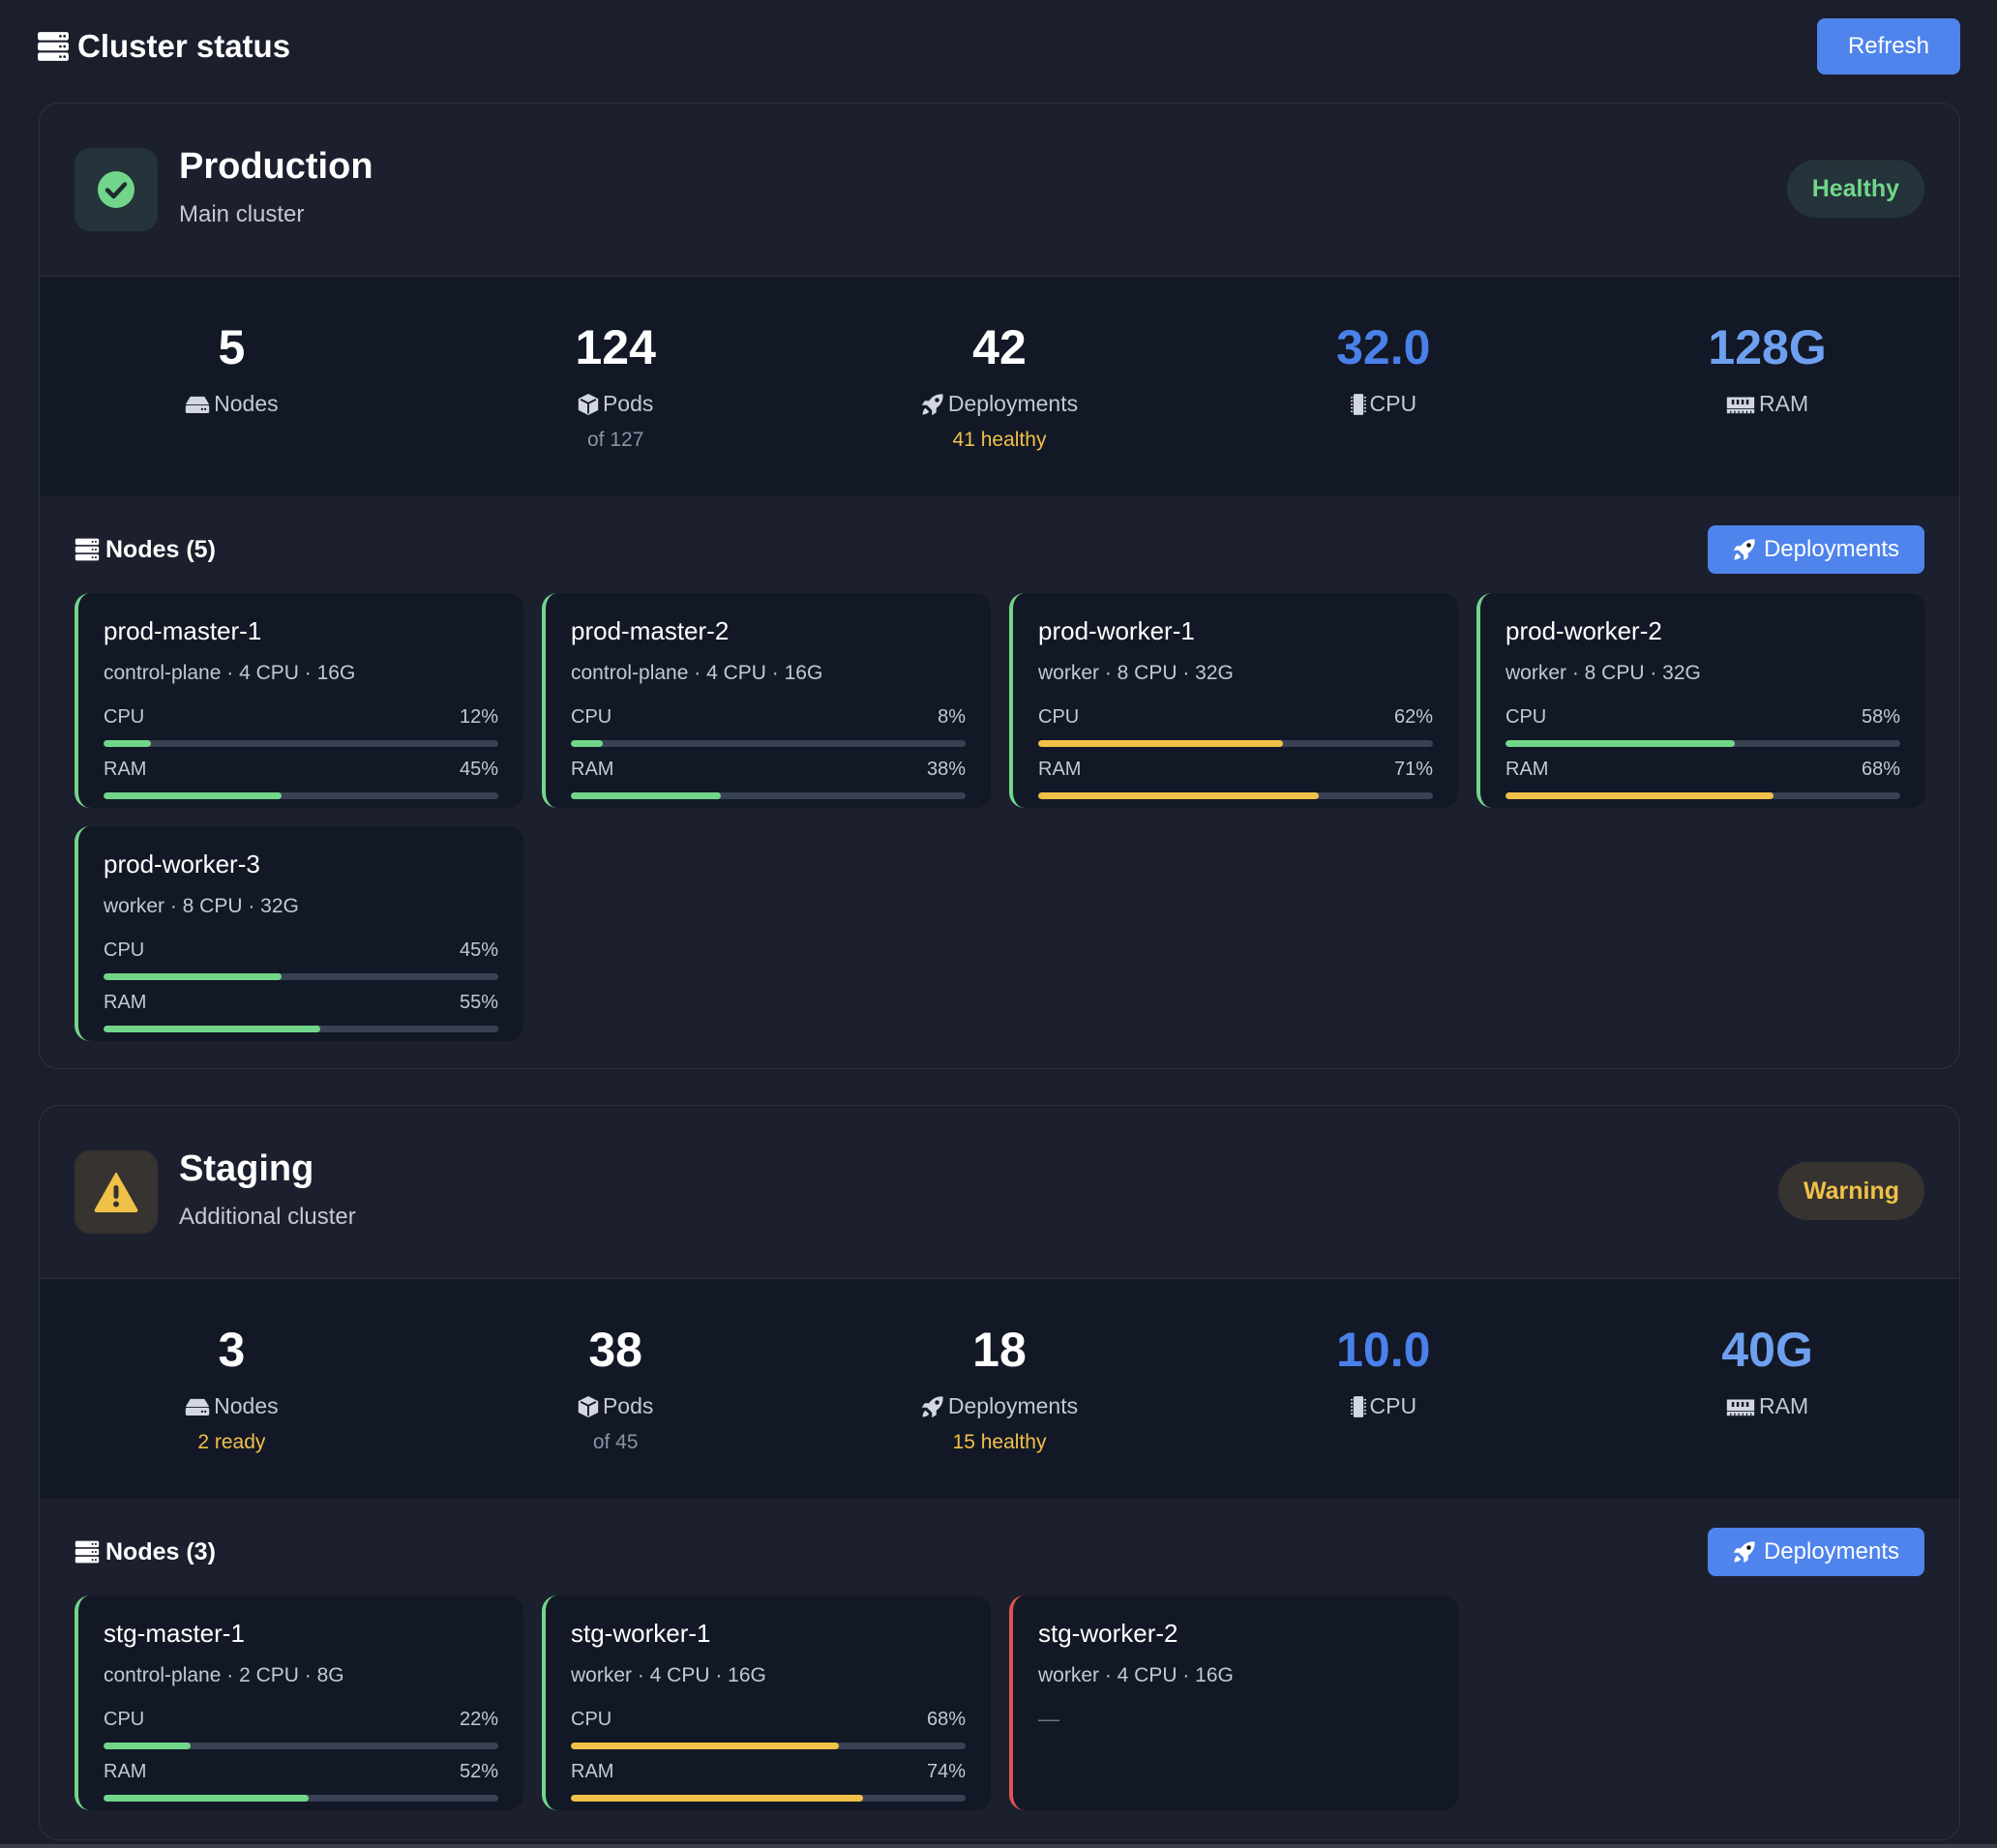 The width and height of the screenshot is (1997, 1848). I want to click on cpu-metric: CPU 68%, so click(768, 1729).